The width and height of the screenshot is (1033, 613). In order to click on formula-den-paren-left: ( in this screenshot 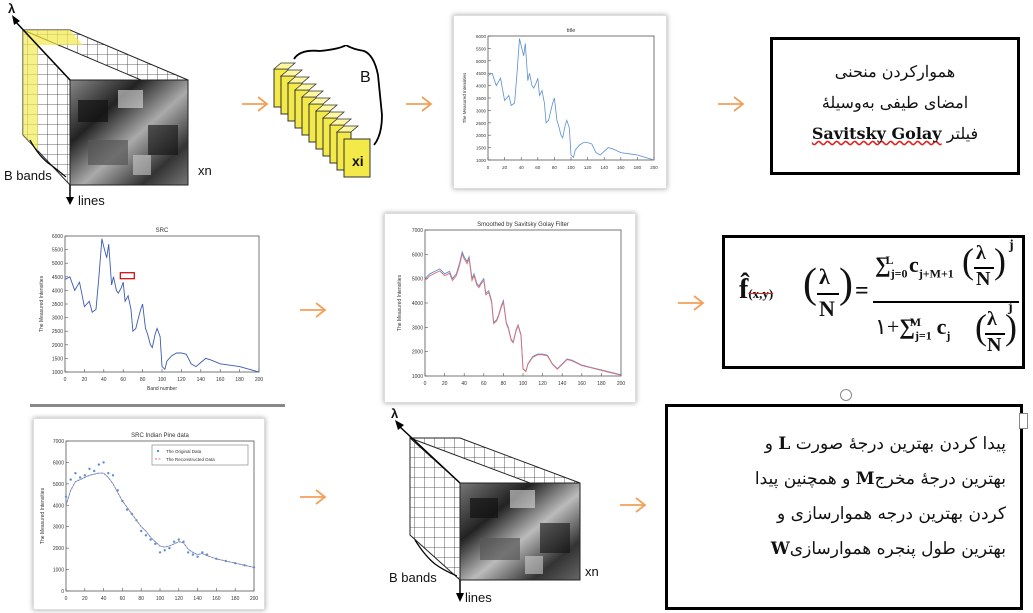, I will do `click(981, 327)`.